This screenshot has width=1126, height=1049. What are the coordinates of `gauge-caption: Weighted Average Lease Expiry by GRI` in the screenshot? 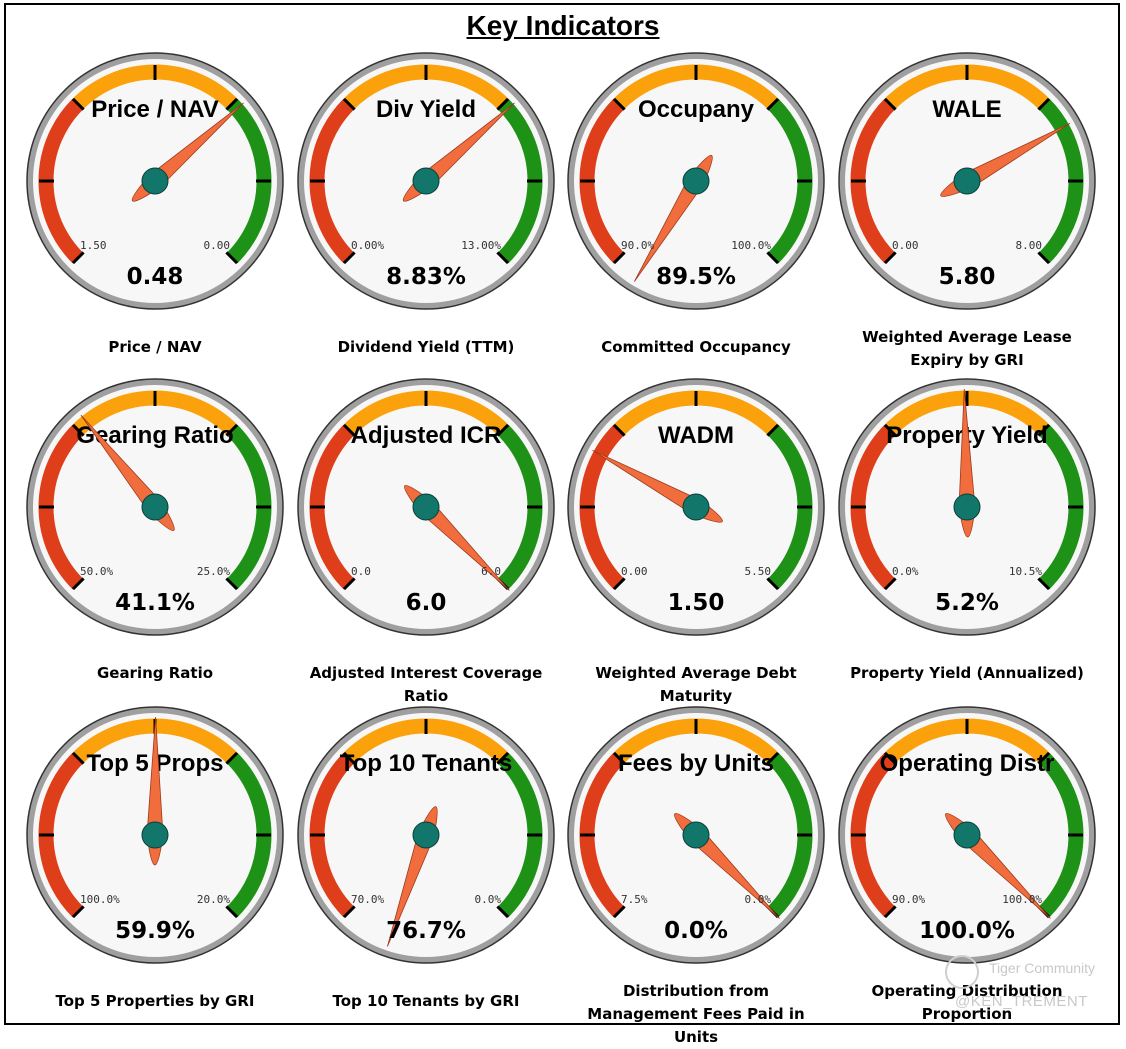 It's located at (967, 348).